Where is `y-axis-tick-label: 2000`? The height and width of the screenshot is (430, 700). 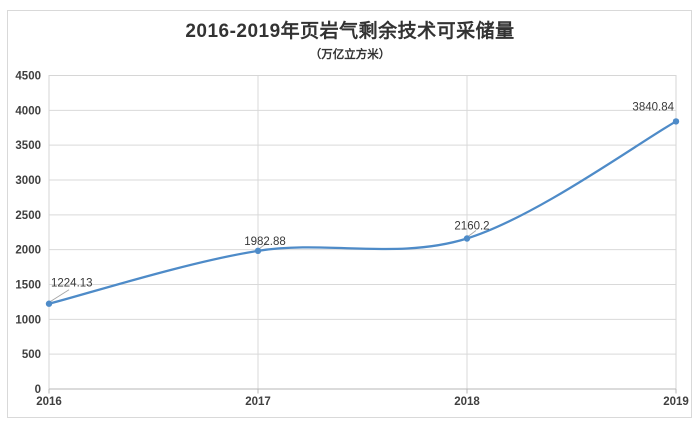
y-axis-tick-label: 2000 is located at coordinates (28, 251).